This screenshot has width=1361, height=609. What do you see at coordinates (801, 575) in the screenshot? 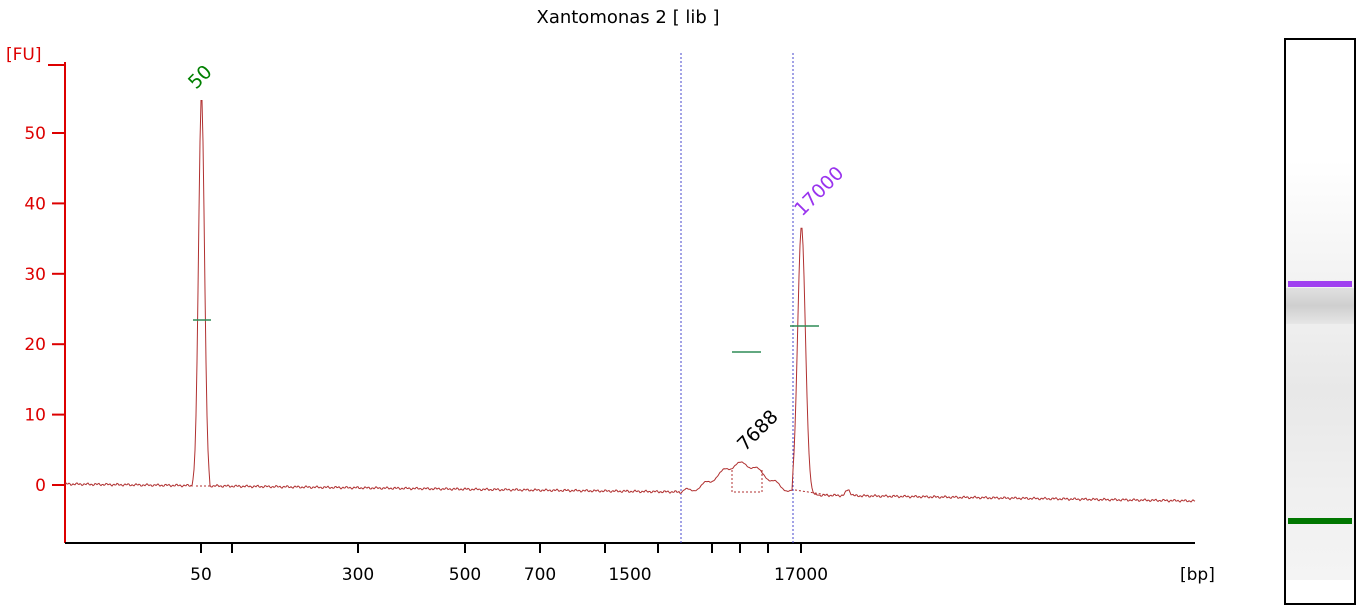
I see `x-tick-label: 17000` at bounding box center [801, 575].